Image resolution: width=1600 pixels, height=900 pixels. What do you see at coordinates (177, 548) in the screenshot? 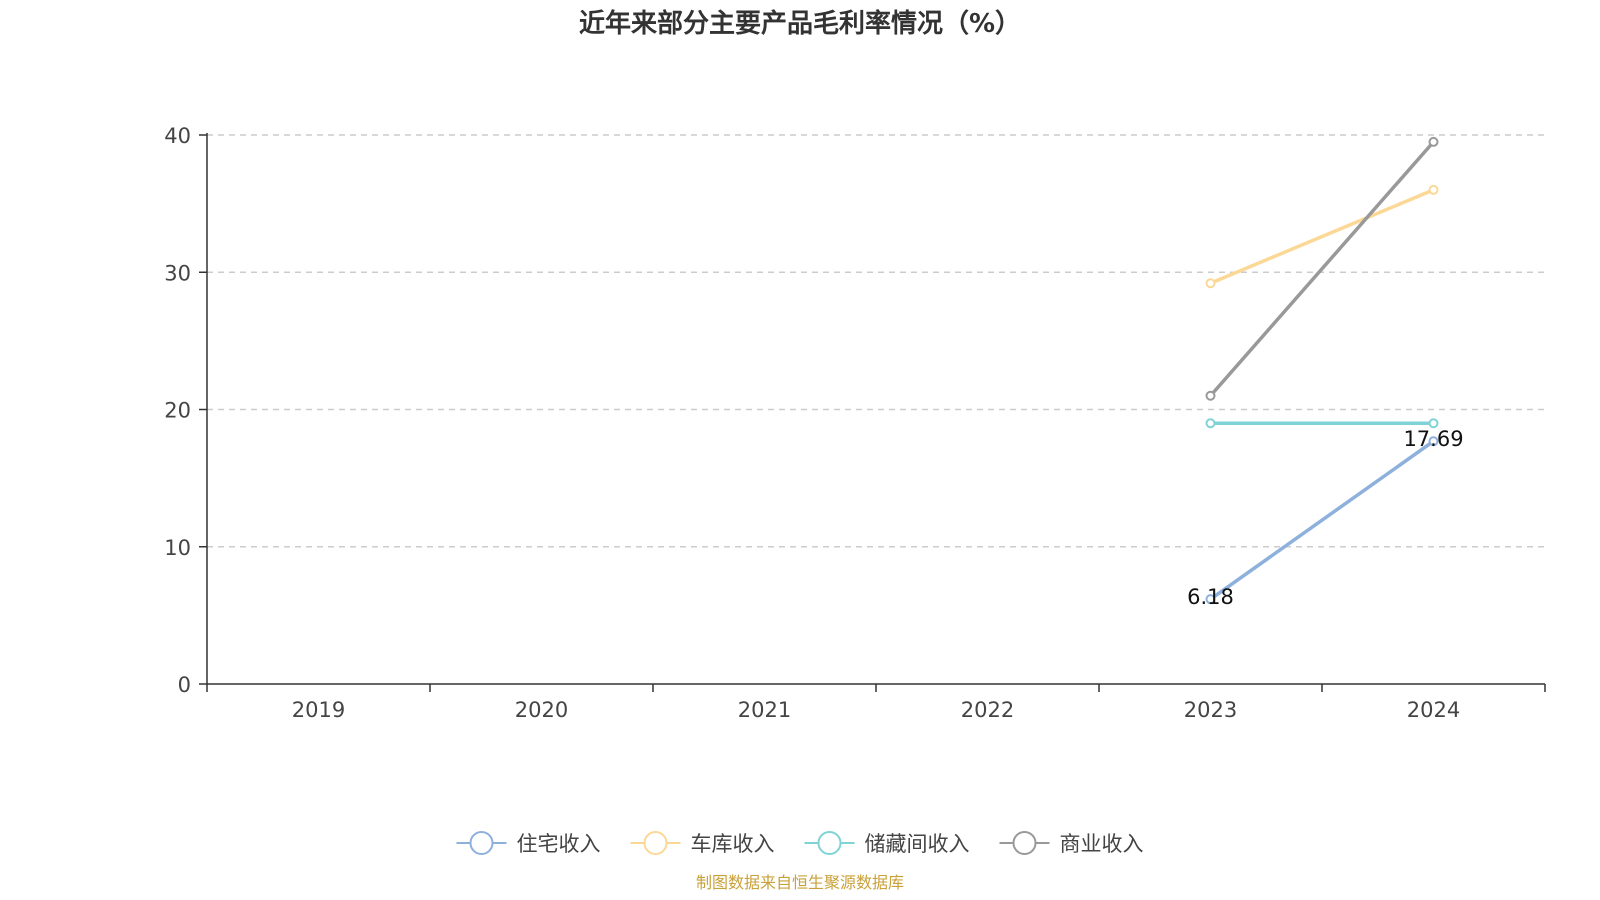
I see `y-tick-label: 10` at bounding box center [177, 548].